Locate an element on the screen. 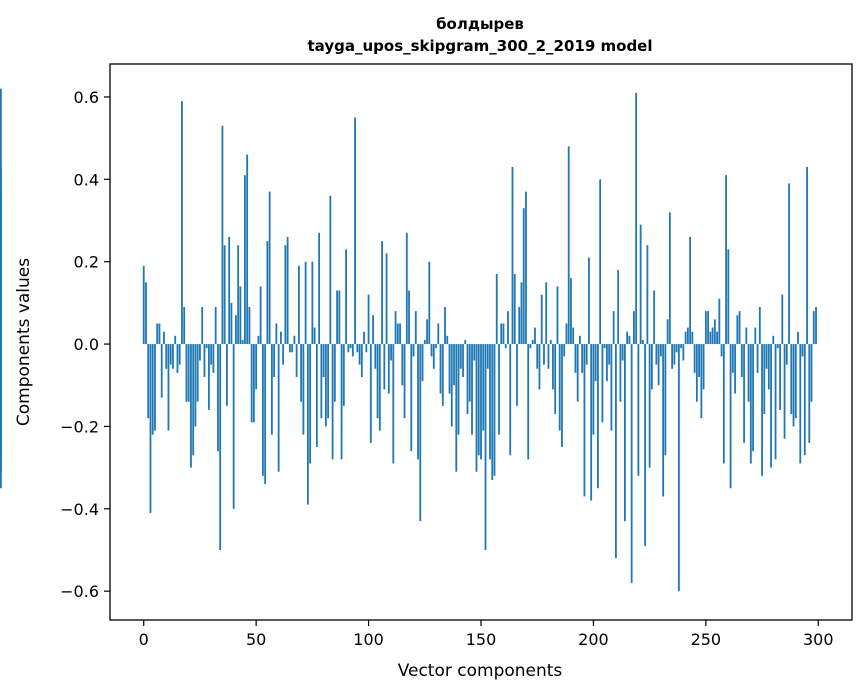 The width and height of the screenshot is (867, 696). y-tick-label: 0.2 is located at coordinates (86, 262).